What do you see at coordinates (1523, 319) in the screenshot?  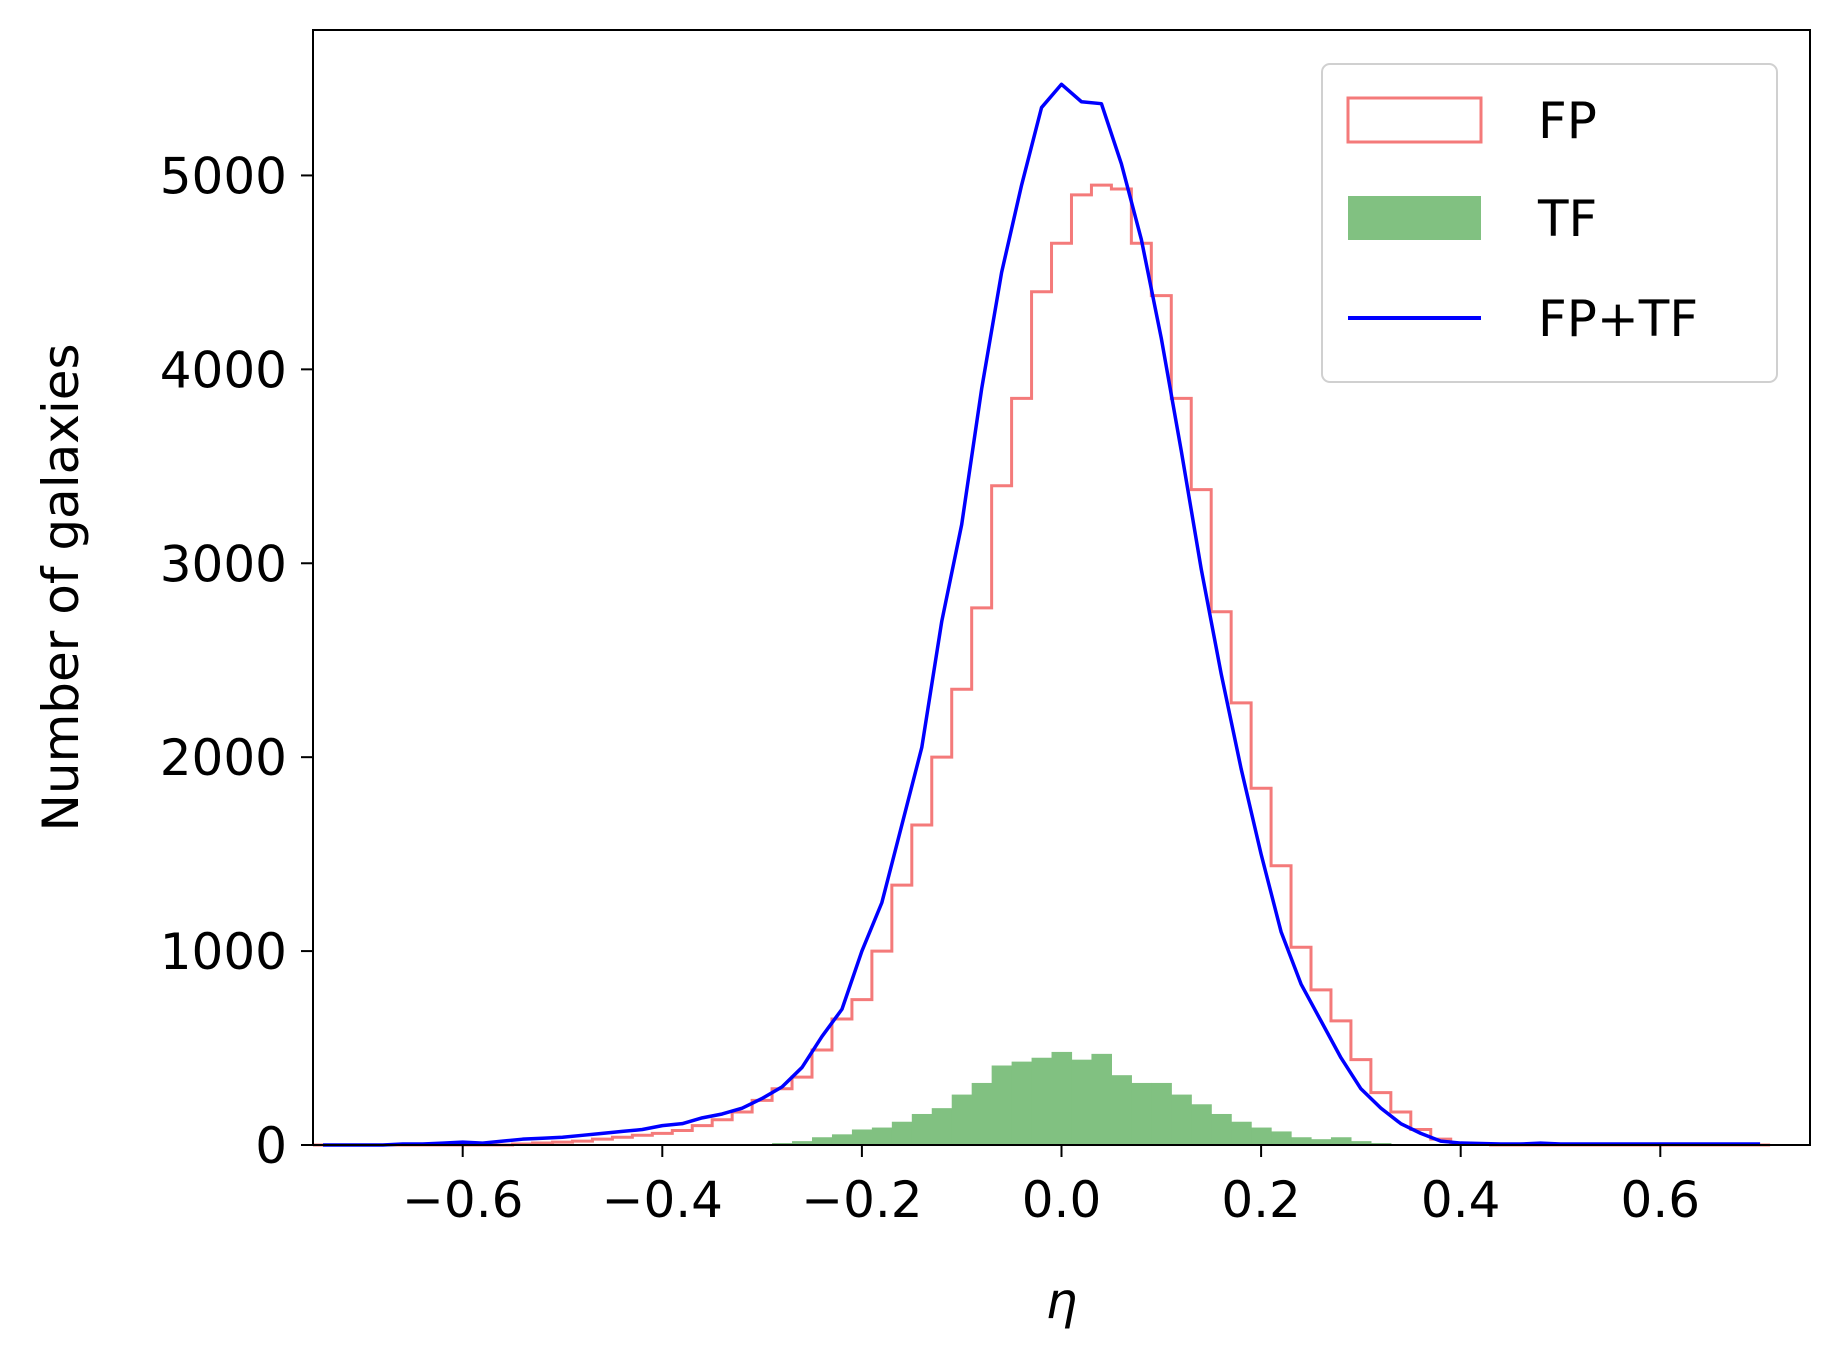 I see `legend-entry-fp-tf: FP+TF` at bounding box center [1523, 319].